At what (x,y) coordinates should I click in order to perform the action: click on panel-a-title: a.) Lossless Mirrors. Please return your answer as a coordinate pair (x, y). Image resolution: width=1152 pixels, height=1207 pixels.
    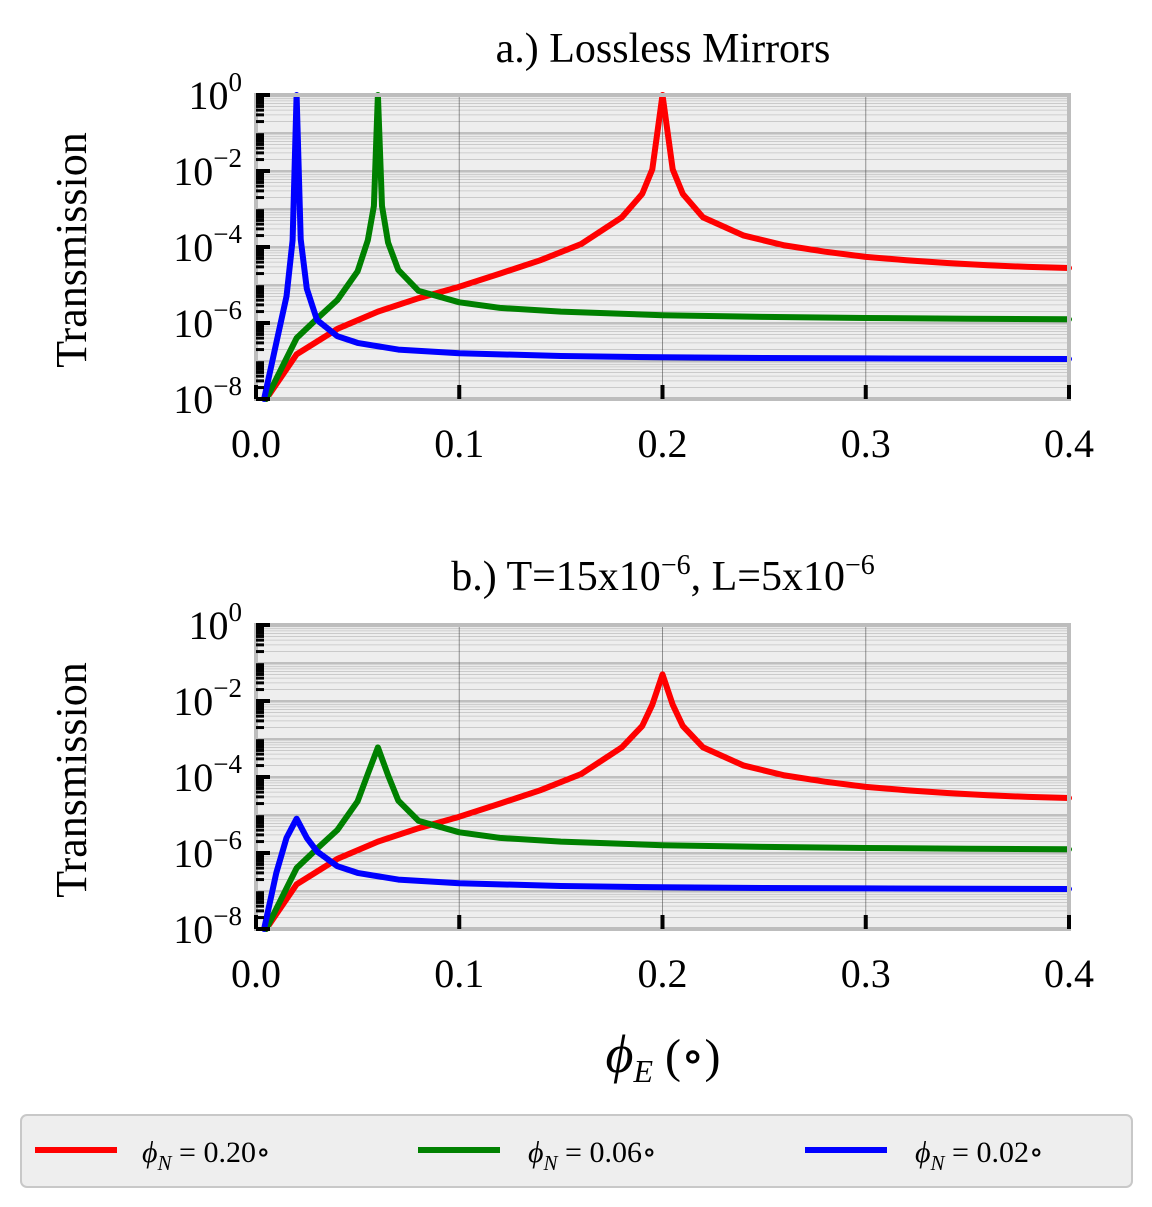
    Looking at the image, I should click on (663, 49).